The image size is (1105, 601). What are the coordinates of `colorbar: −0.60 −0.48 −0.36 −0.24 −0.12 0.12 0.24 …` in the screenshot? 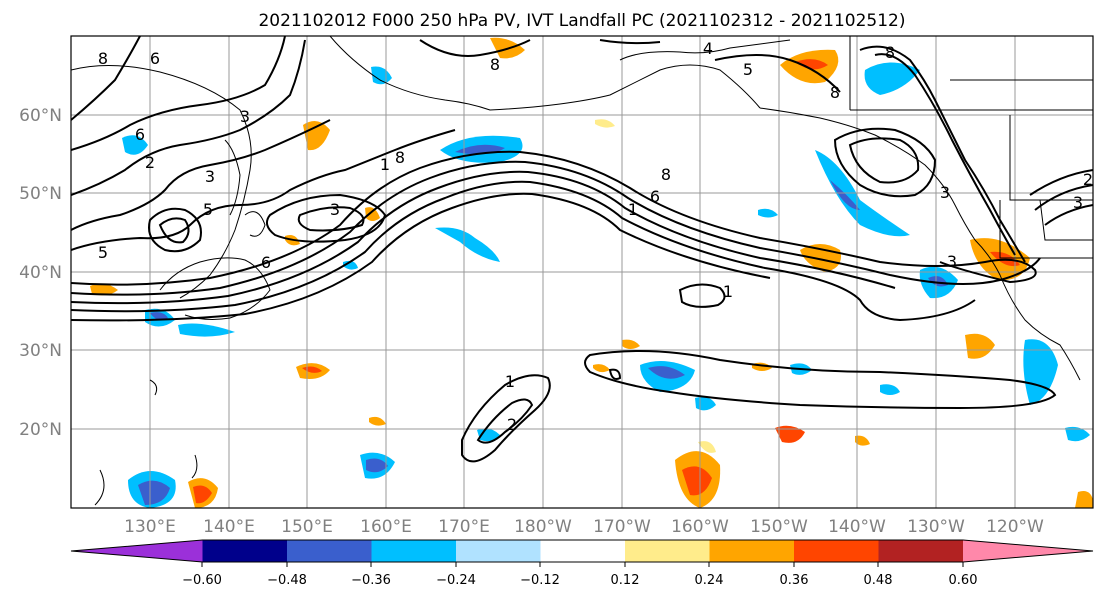 It's located at (582, 563).